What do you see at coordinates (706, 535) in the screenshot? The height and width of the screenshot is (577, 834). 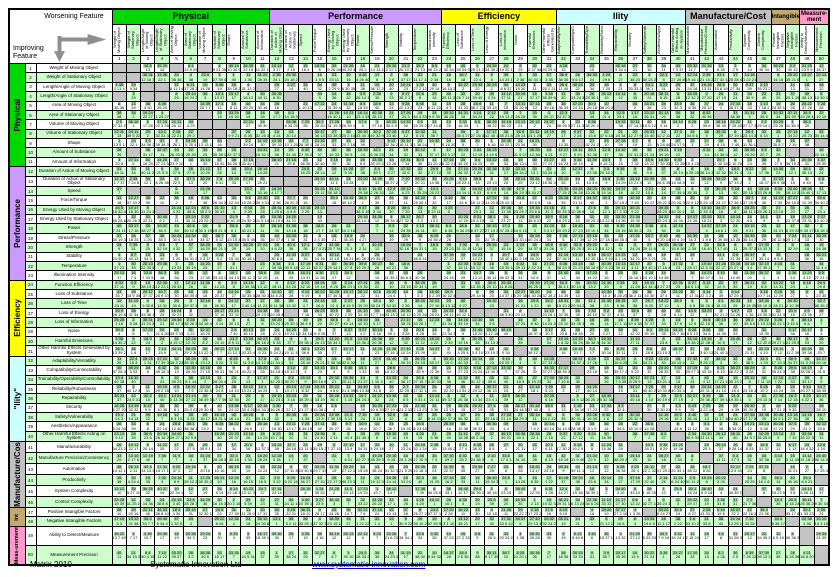 I see `matrix-cell: 18 17` at bounding box center [706, 535].